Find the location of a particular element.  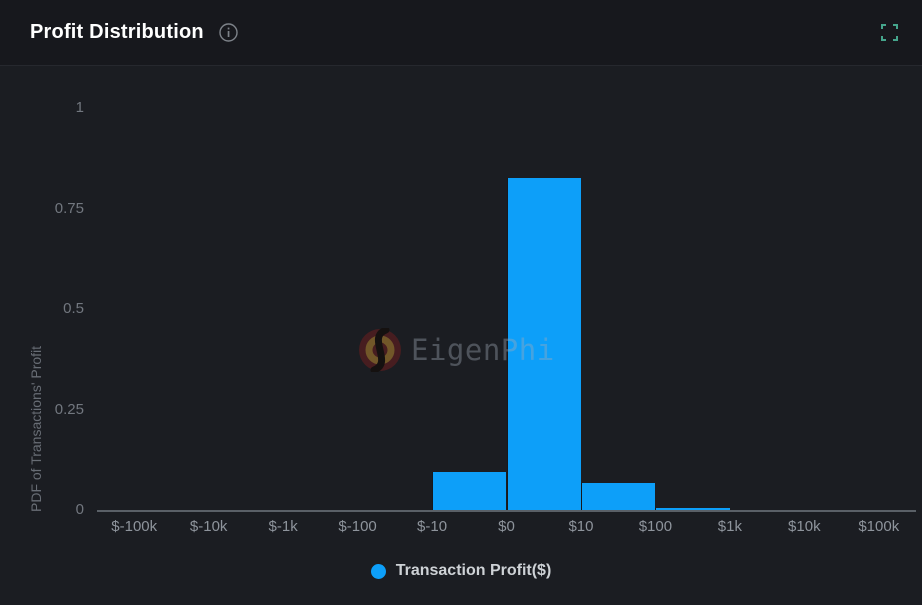

x-tick-label: $100 is located at coordinates (655, 526).